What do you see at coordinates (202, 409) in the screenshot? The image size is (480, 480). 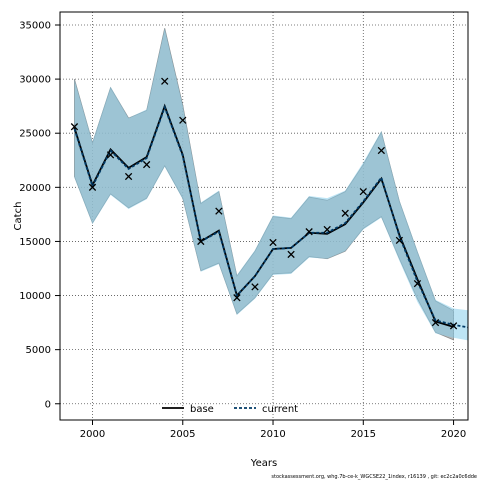 I see `legend-label-base: base` at bounding box center [202, 409].